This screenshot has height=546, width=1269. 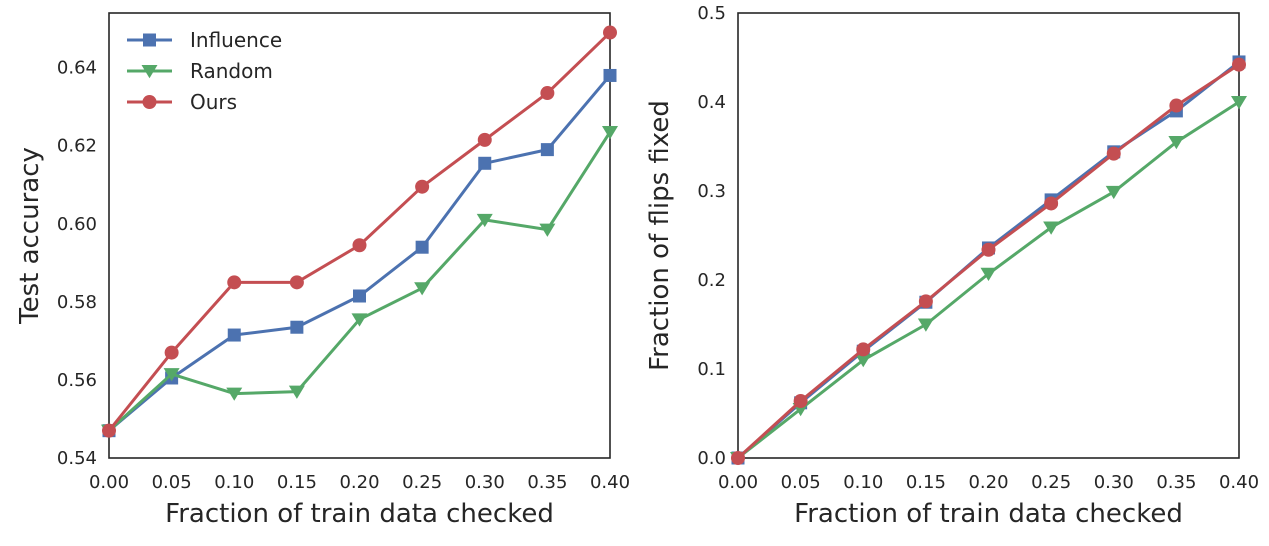 I want to click on y-tick-label: 0.0, so click(x=711, y=458).